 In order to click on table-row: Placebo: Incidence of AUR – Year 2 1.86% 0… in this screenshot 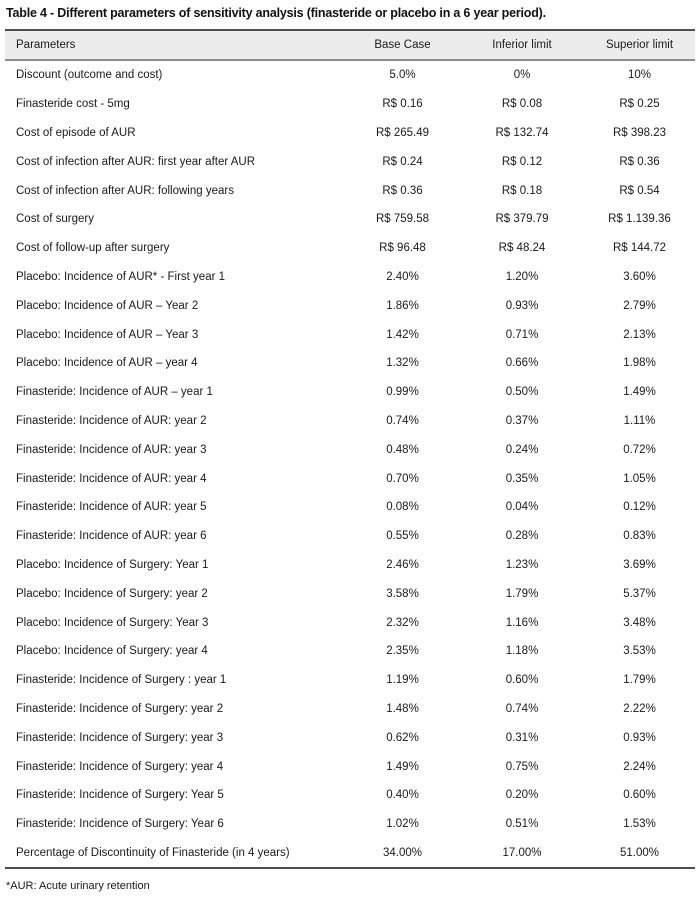, I will do `click(350, 305)`.